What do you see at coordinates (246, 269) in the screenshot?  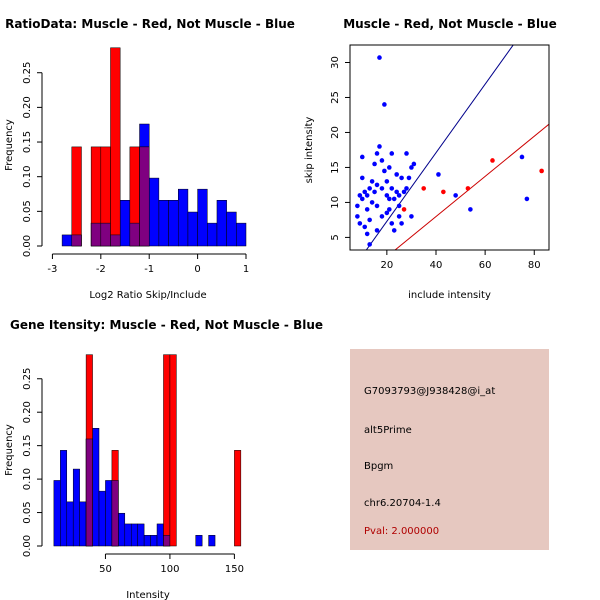 I see `ratio-hist-x-tick-label: 1` at bounding box center [246, 269].